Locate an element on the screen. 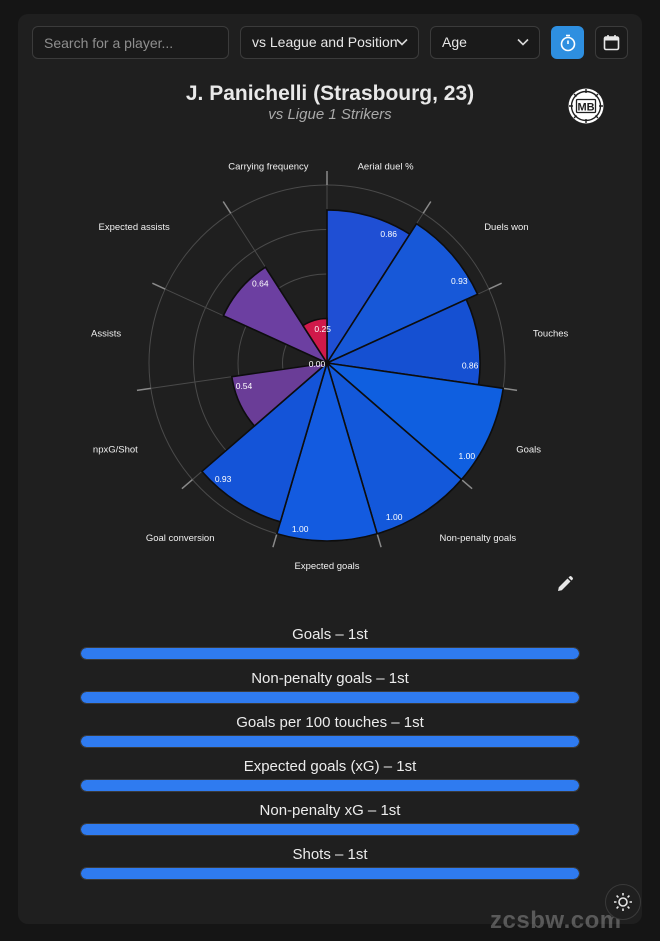  category-label: Expected goals is located at coordinates (327, 566).